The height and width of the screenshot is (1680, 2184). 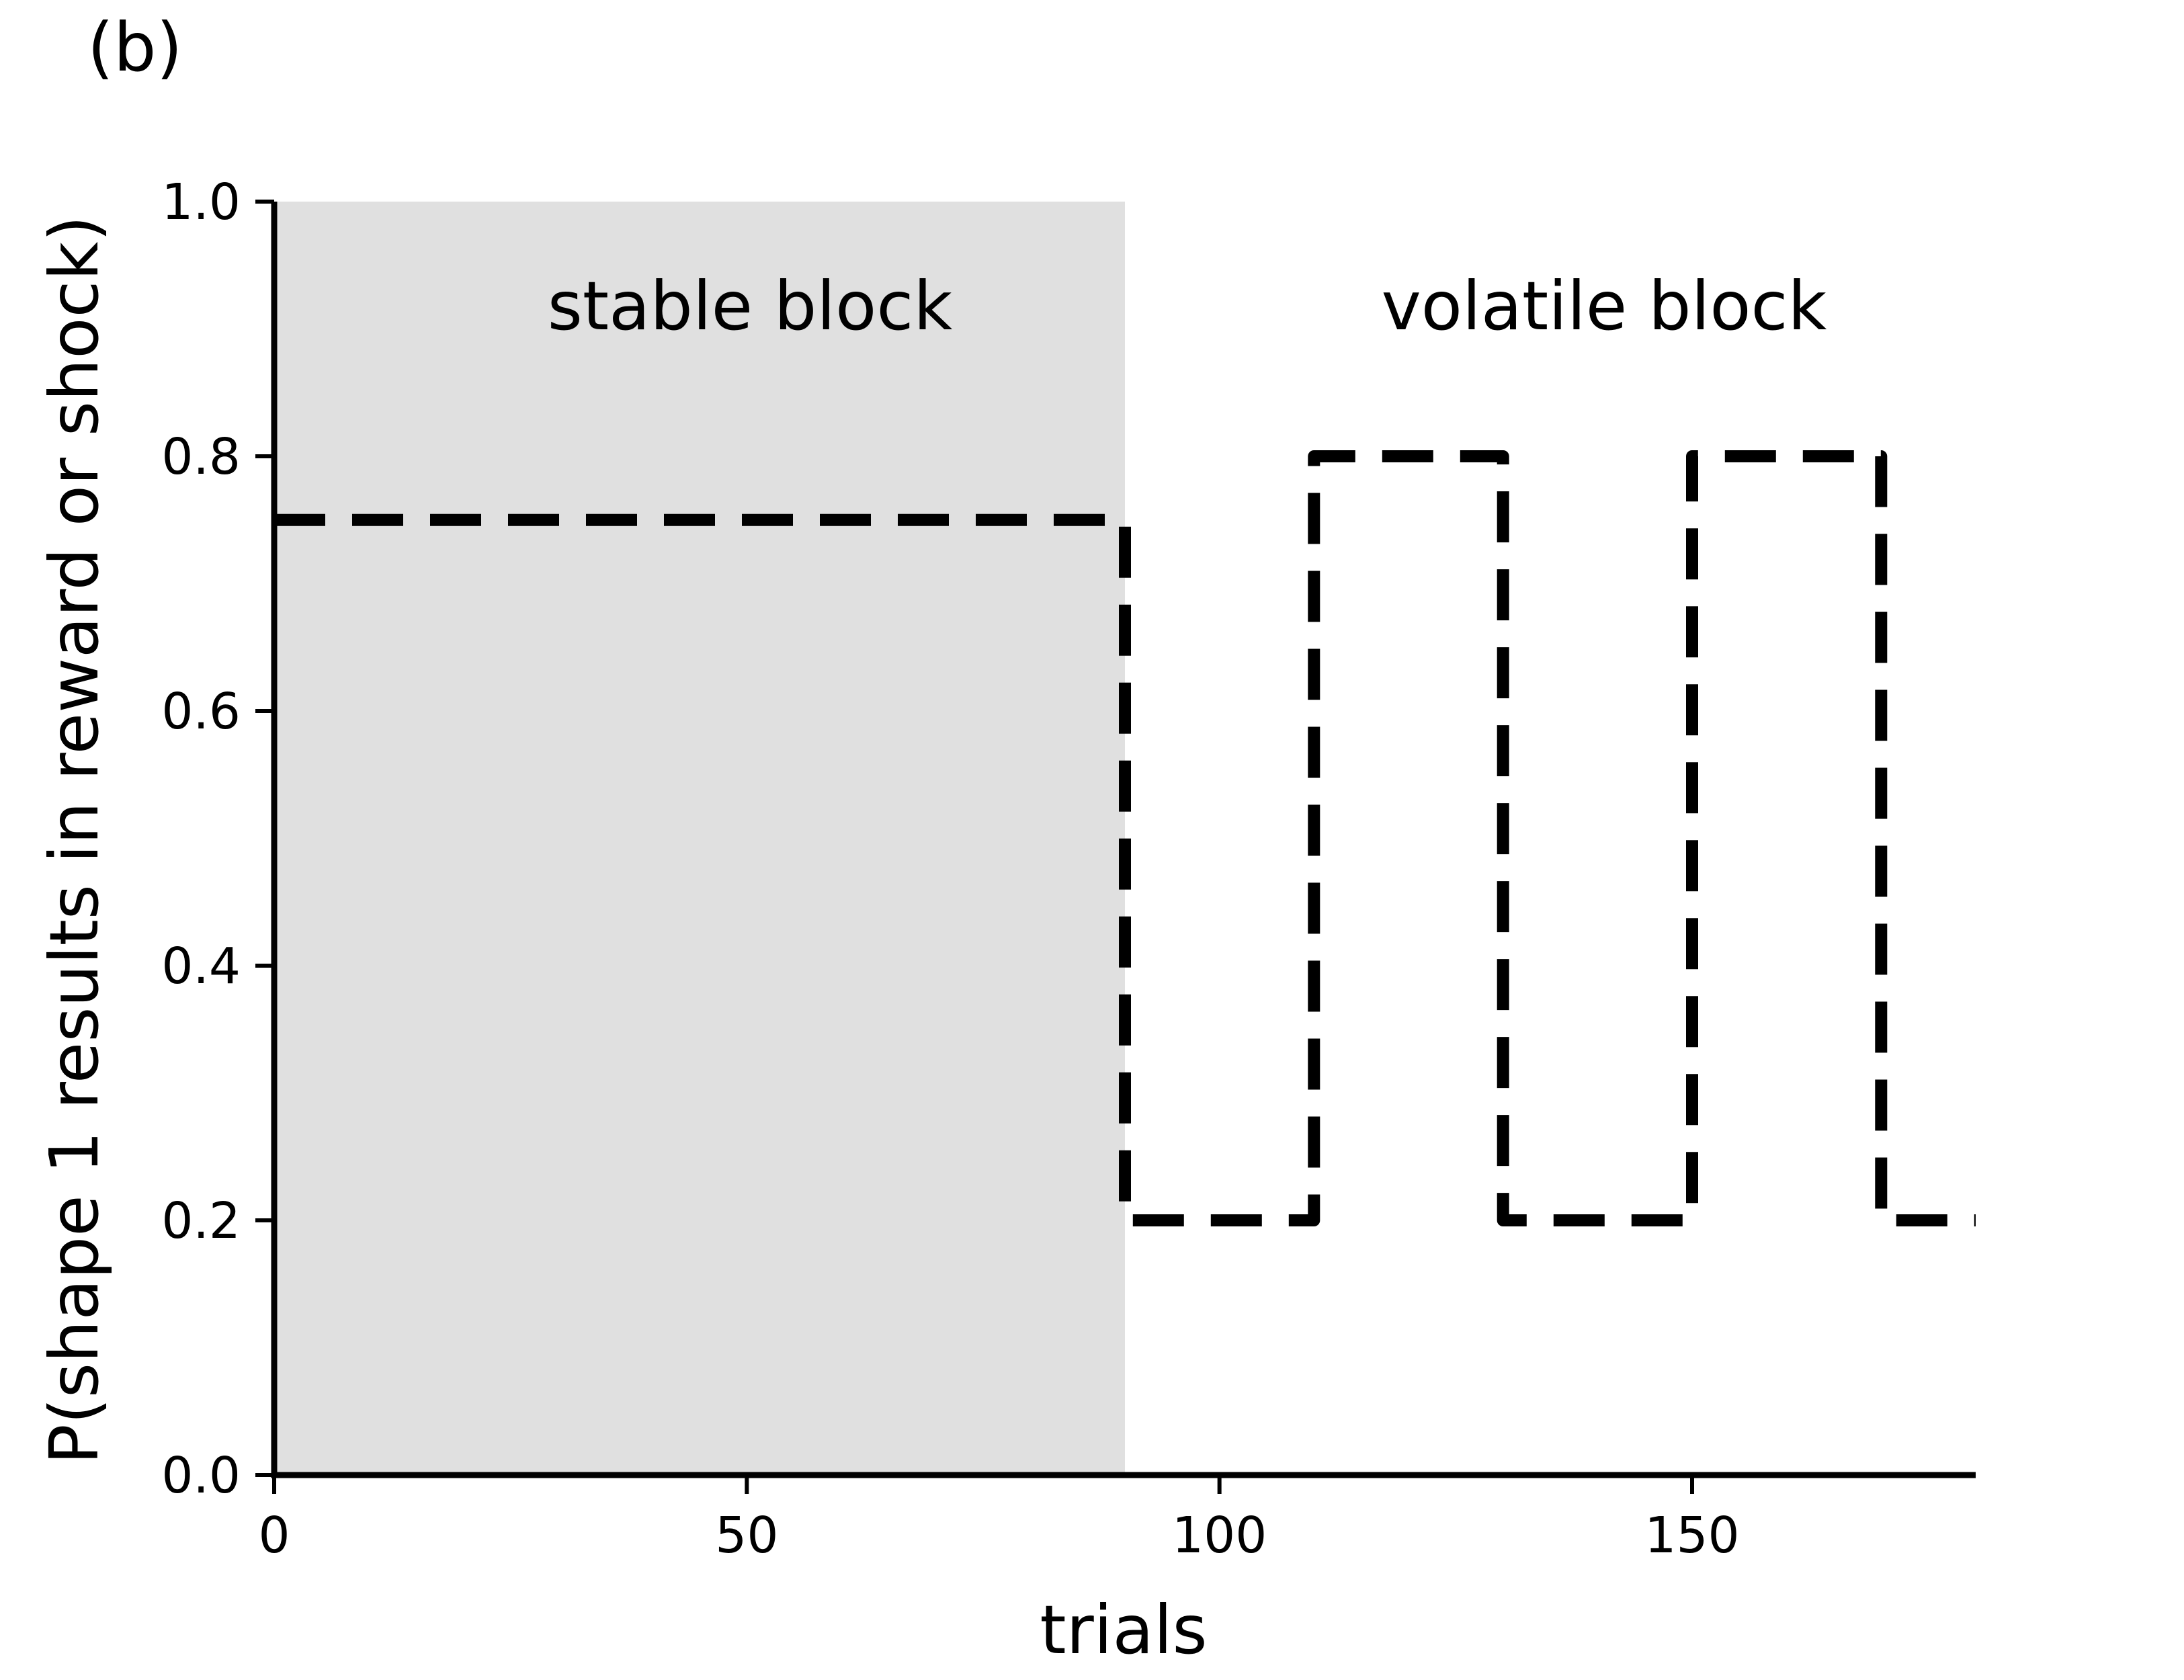 I want to click on stable-block-label: stable block, so click(x=750, y=306).